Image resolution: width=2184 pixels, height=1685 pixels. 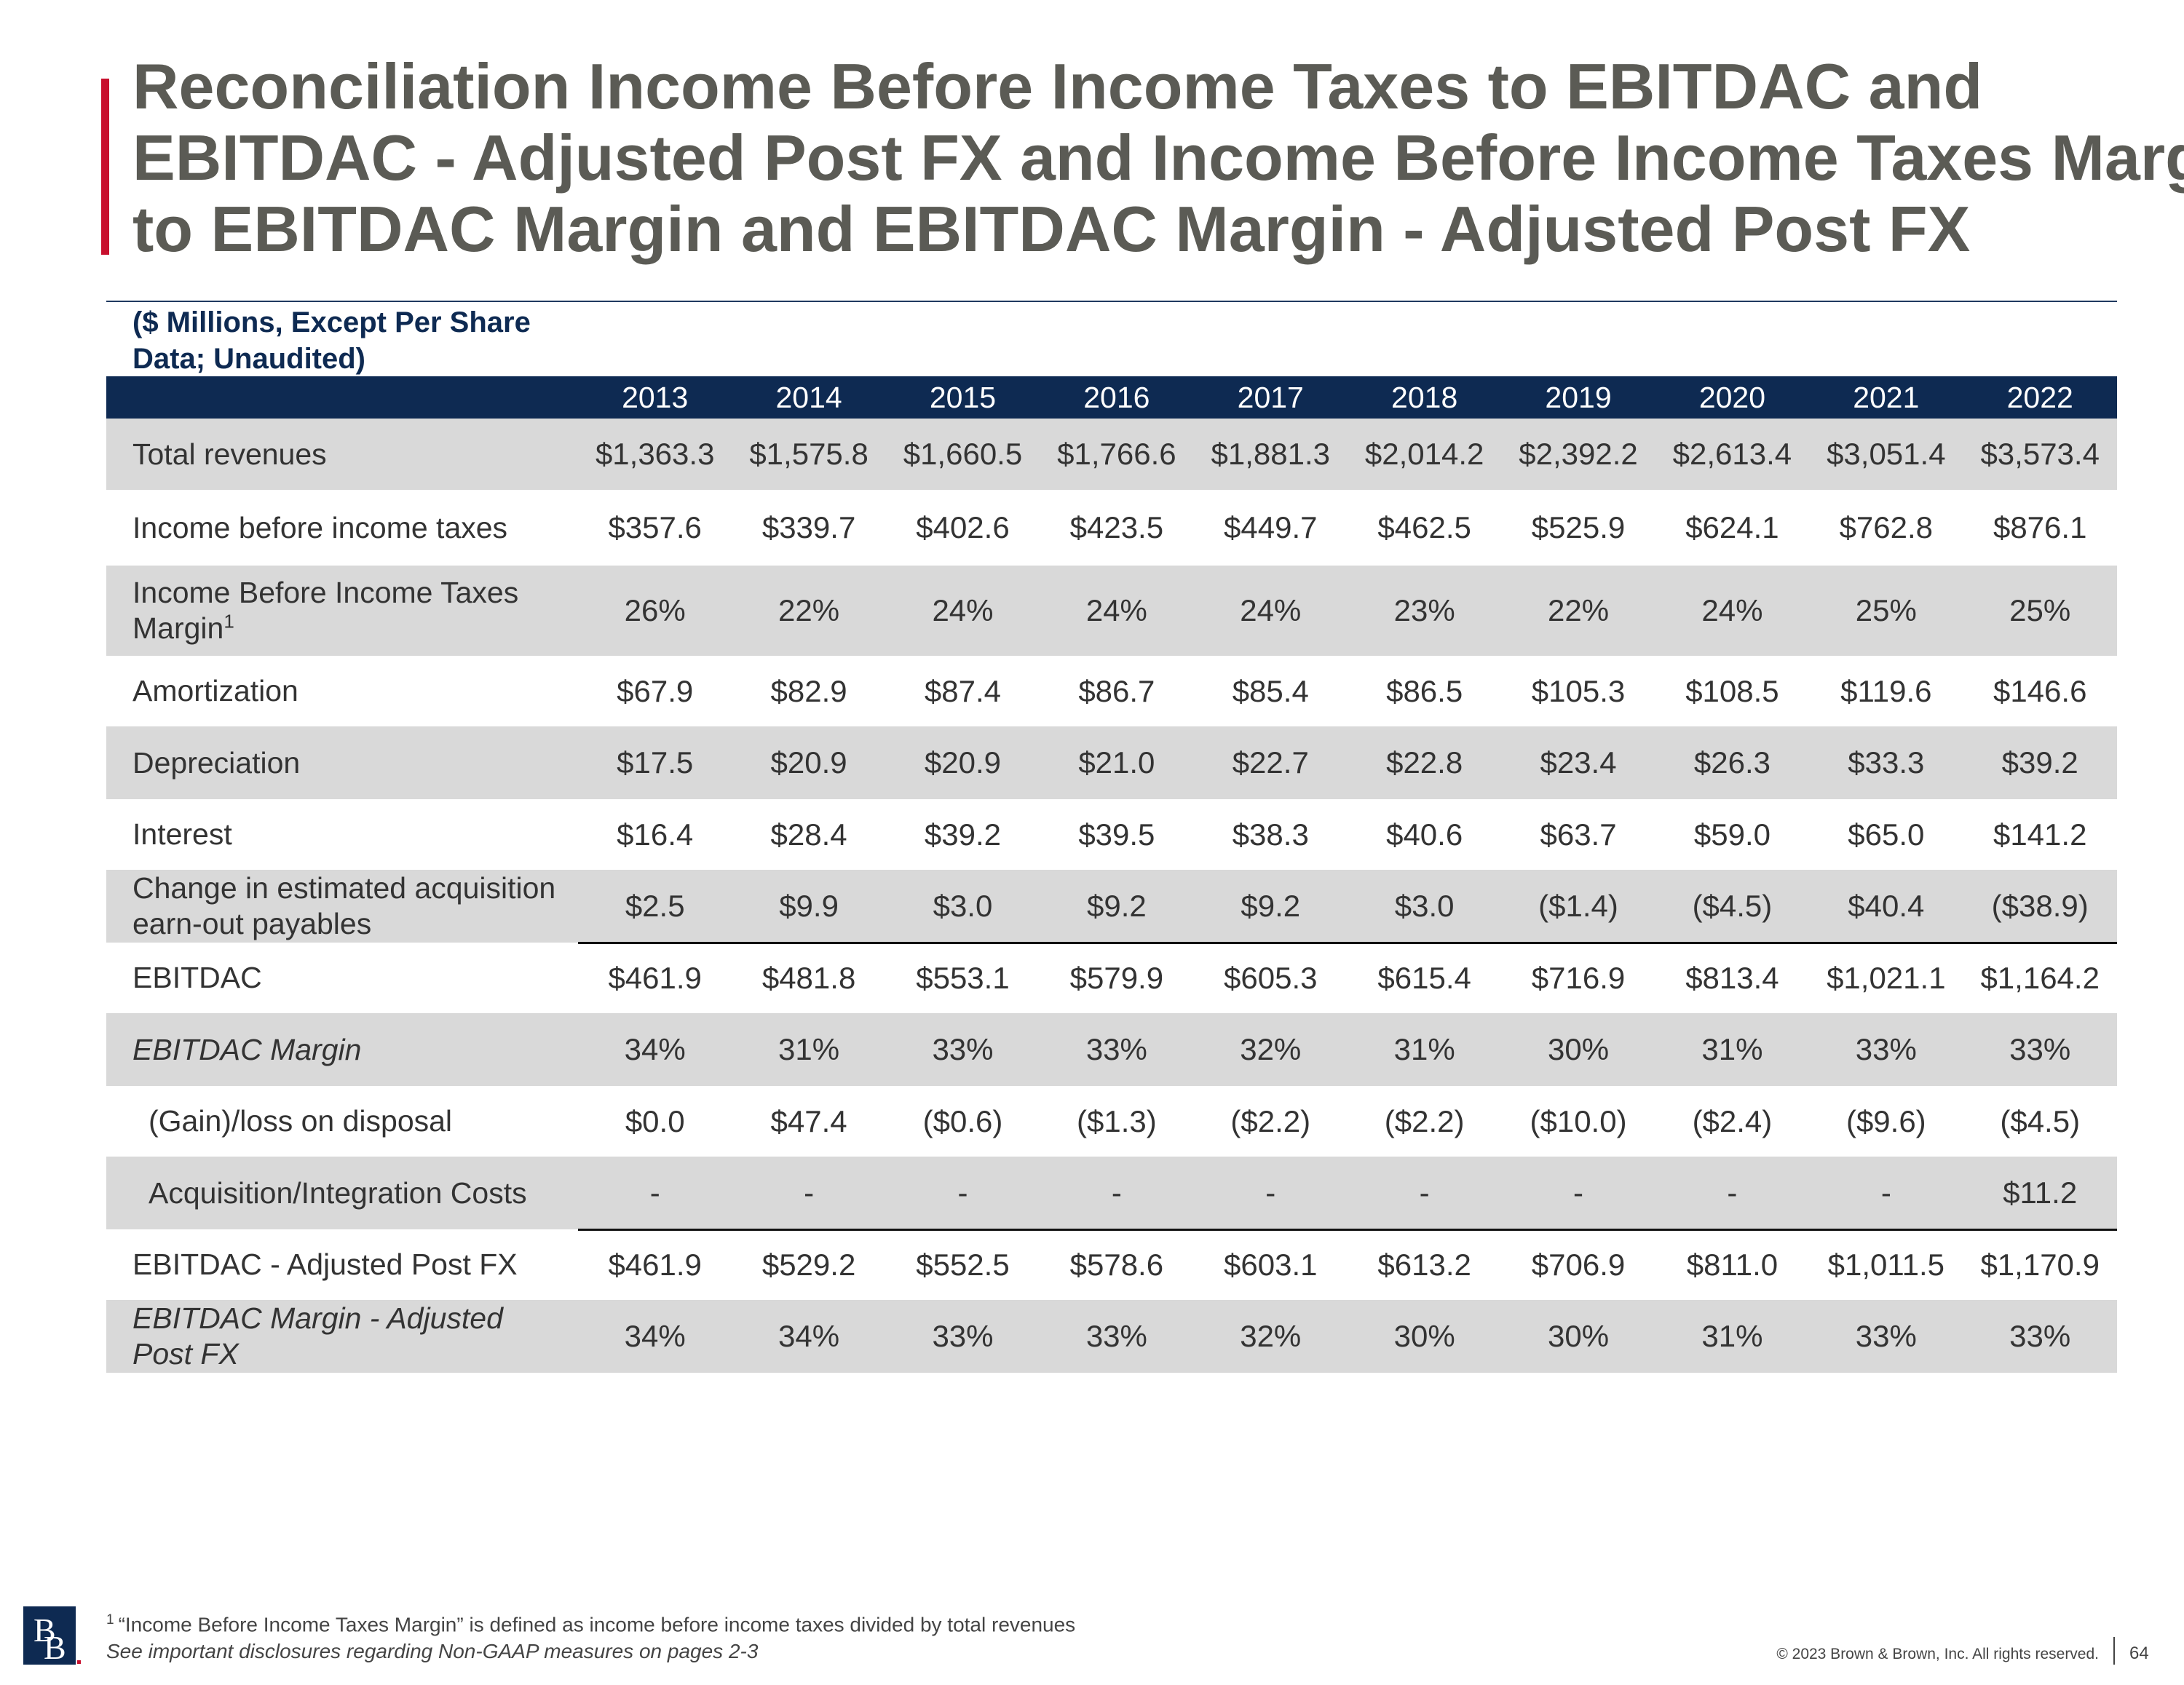 What do you see at coordinates (248, 359) in the screenshot?
I see `units-note-line-2: Data; Unaudited)` at bounding box center [248, 359].